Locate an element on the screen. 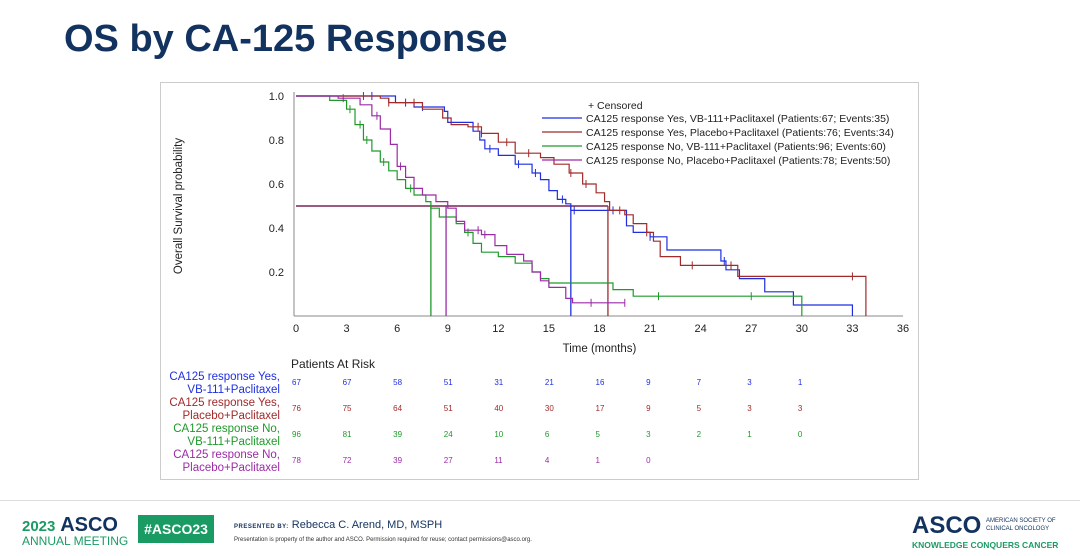  risk-value: 21 is located at coordinates (549, 382).